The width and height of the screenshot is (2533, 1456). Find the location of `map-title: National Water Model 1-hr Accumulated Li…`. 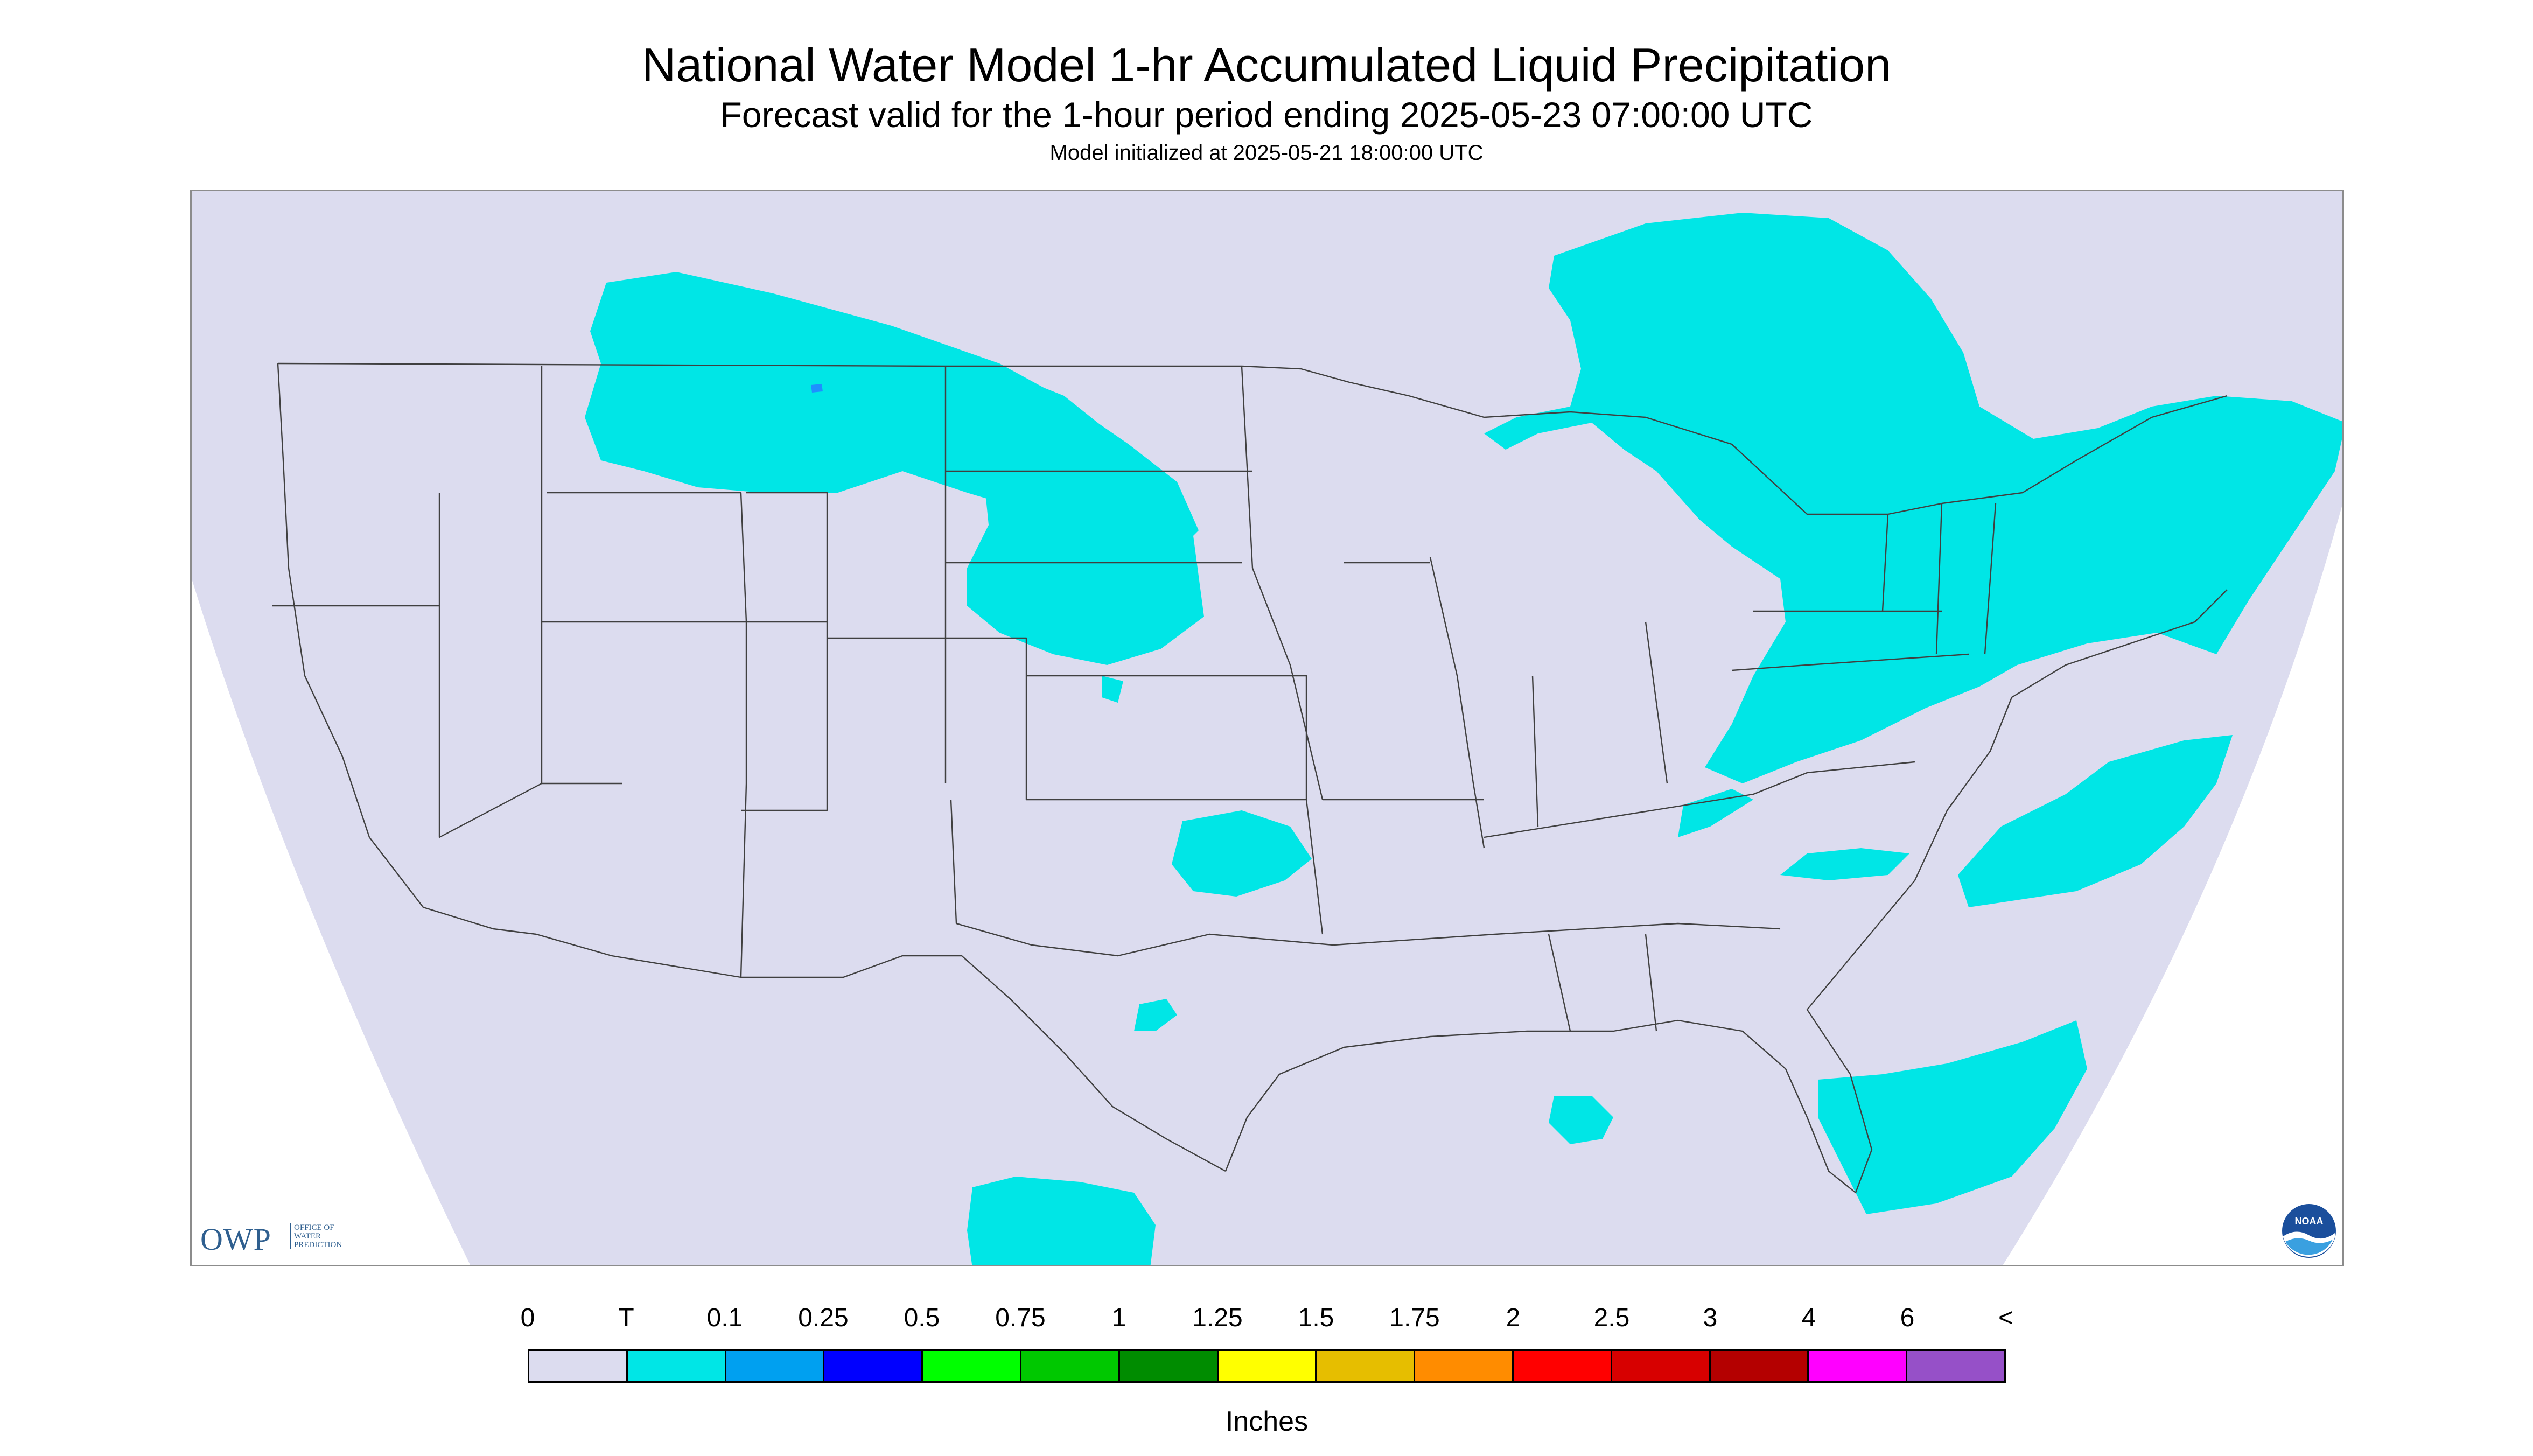

map-title: National Water Model 1-hr Accumulated Li… is located at coordinates (1266, 65).